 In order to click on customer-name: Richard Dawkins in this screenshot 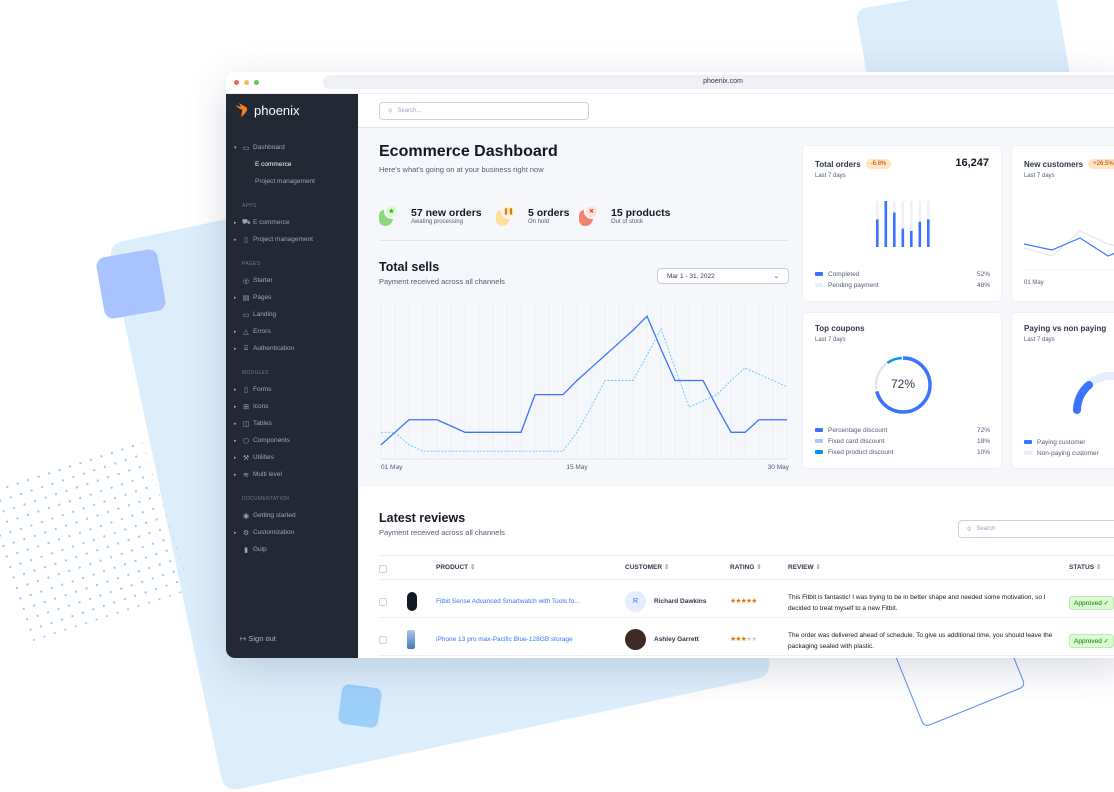, I will do `click(680, 601)`.